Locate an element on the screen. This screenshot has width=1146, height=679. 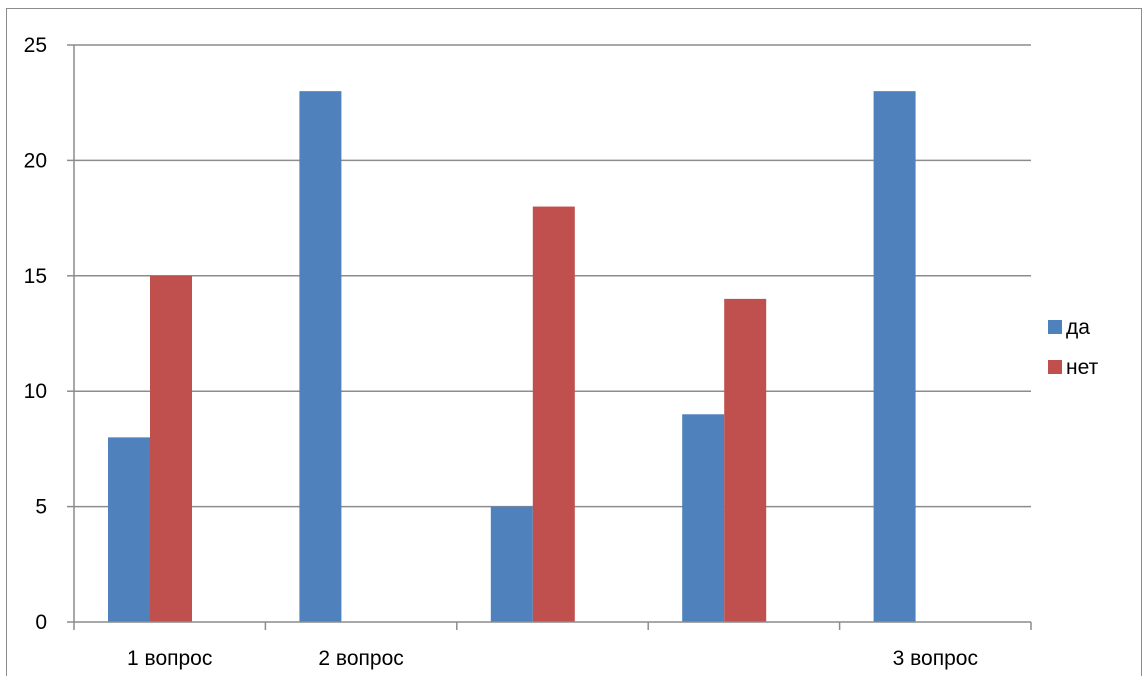
y-tick-label-3: 15 is located at coordinates (35, 276).